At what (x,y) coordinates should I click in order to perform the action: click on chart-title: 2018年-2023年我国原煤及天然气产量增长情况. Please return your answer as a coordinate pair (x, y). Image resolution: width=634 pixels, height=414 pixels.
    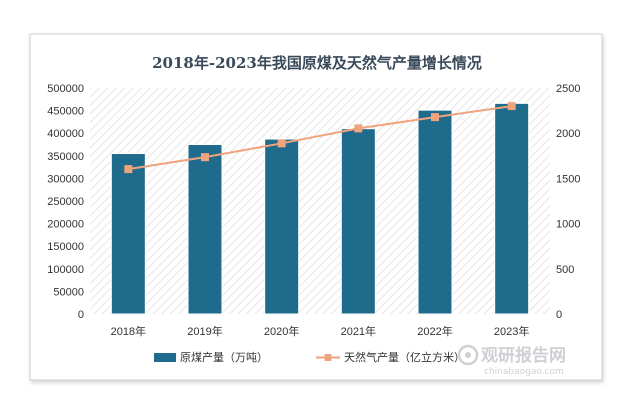
    Looking at the image, I should click on (317, 63).